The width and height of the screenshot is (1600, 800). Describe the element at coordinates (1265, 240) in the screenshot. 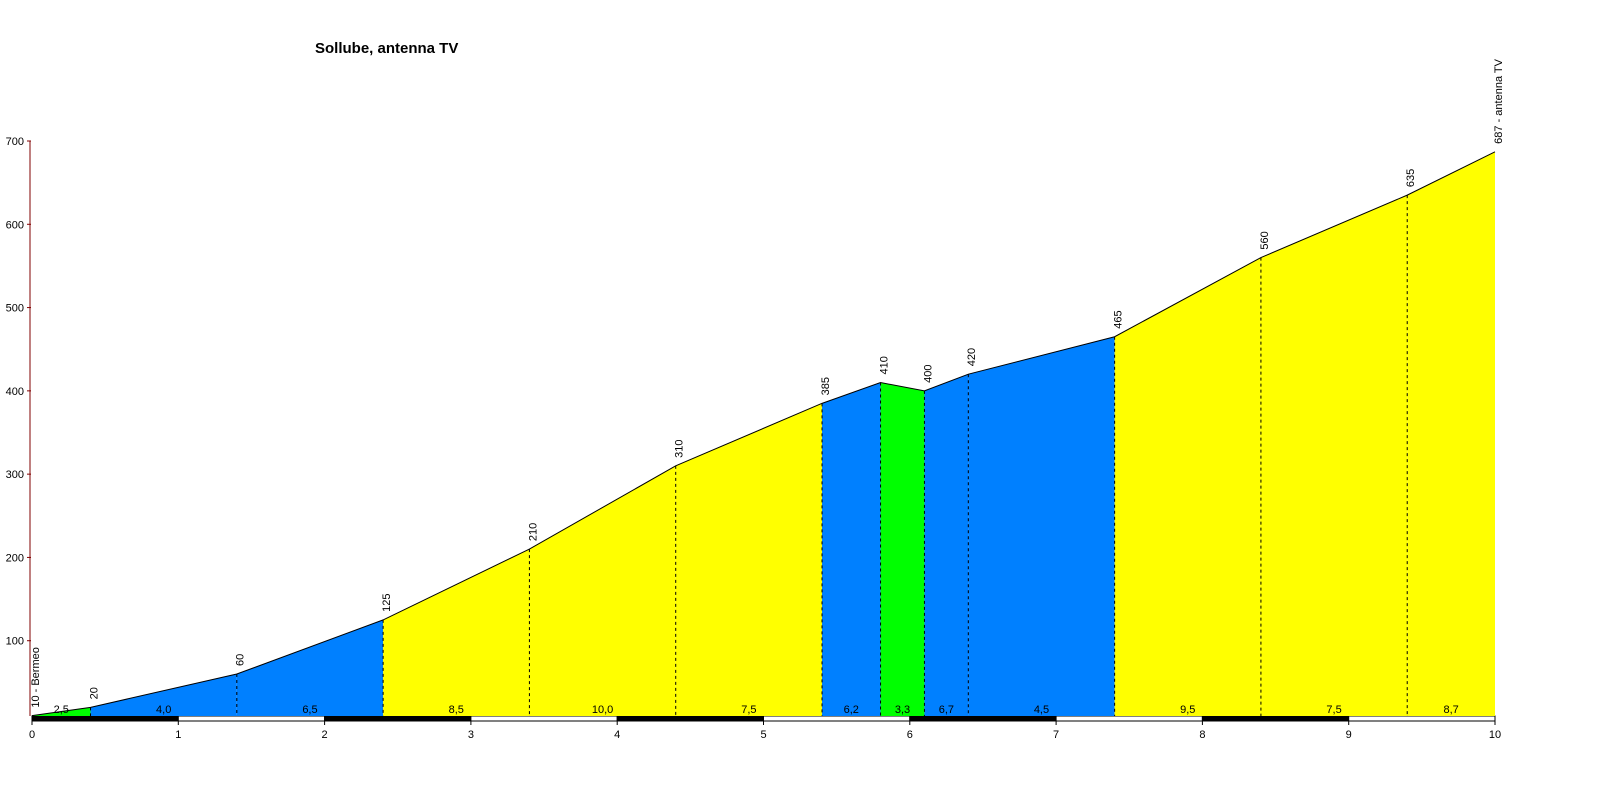

I see `altitude-label: 560` at that location.